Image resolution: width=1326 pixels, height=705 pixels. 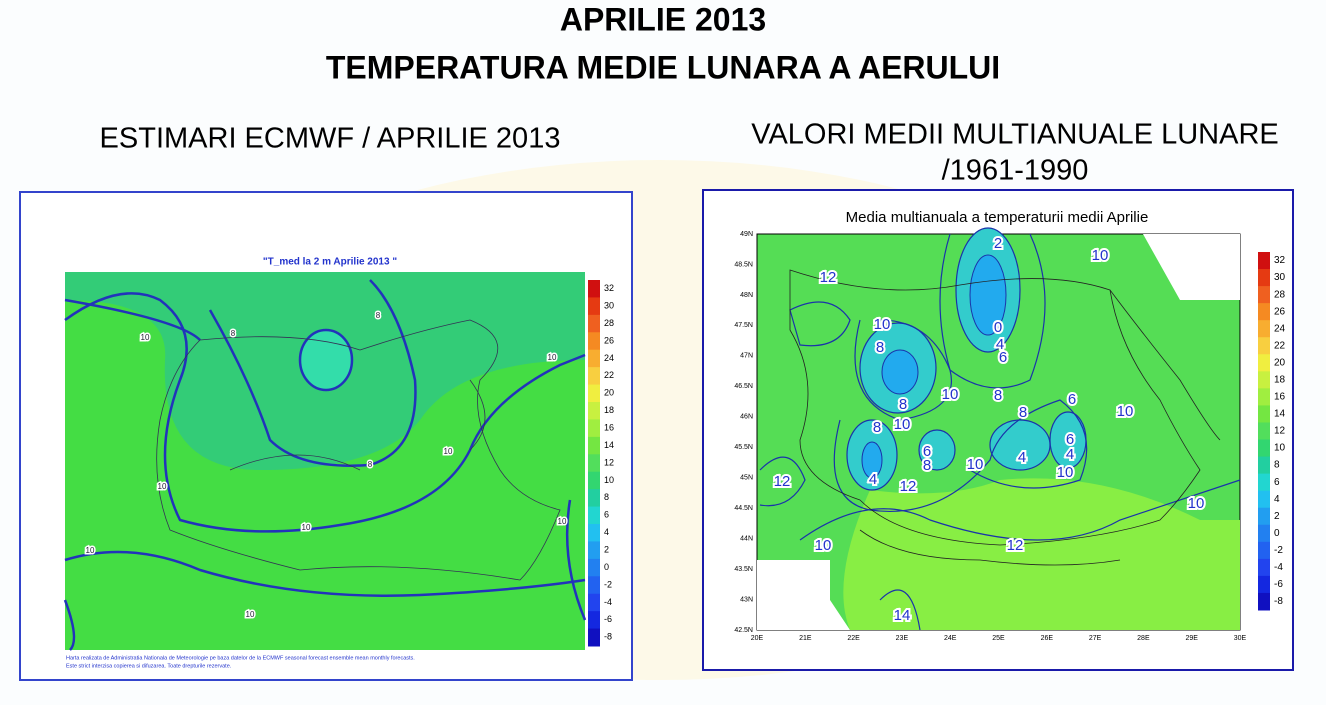 What do you see at coordinates (609, 462) in the screenshot?
I see `colorbar-label: 12` at bounding box center [609, 462].